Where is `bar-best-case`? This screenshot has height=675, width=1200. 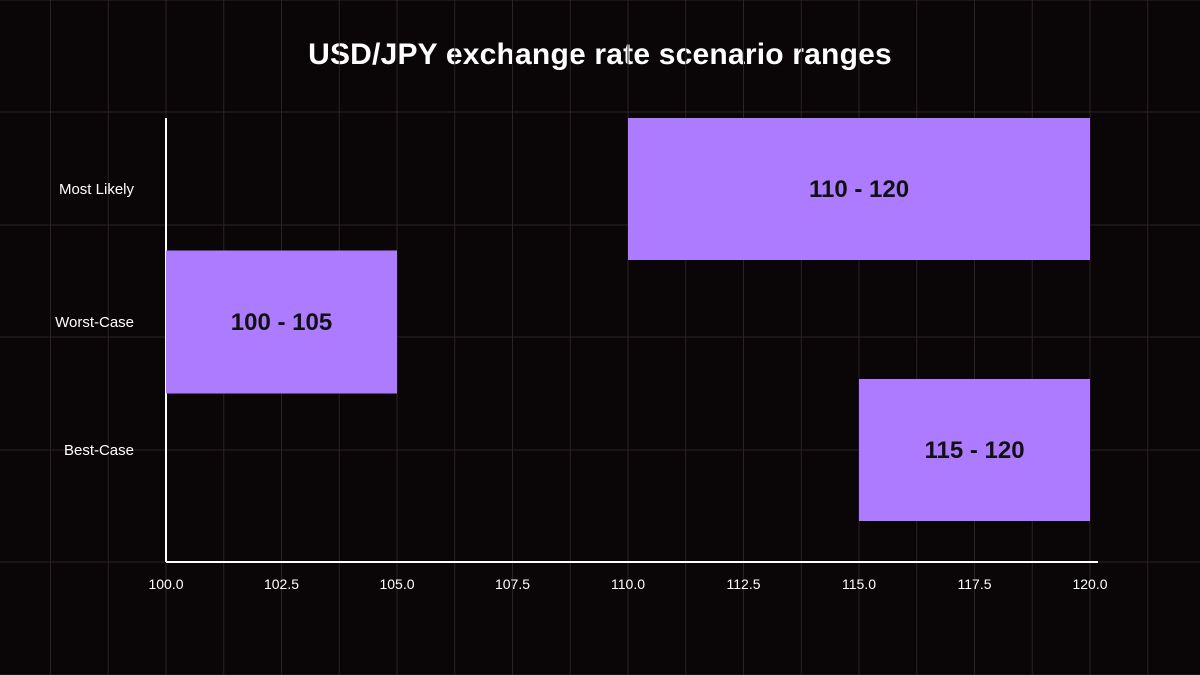 bar-best-case is located at coordinates (974, 450).